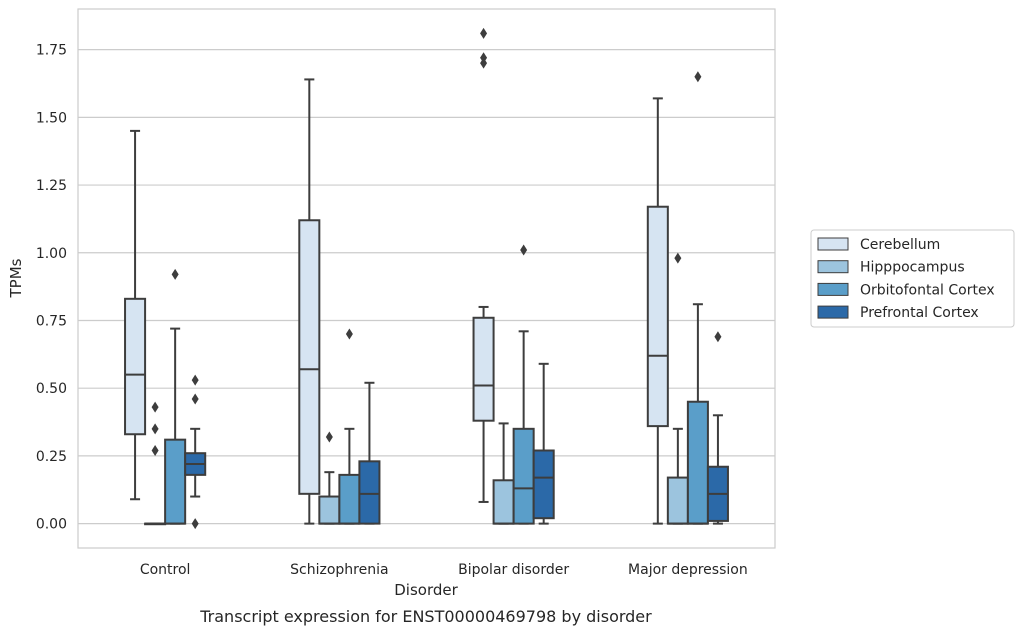 This screenshot has height=638, width=1023. I want to click on y-tick-label: 0.75, so click(51, 321).